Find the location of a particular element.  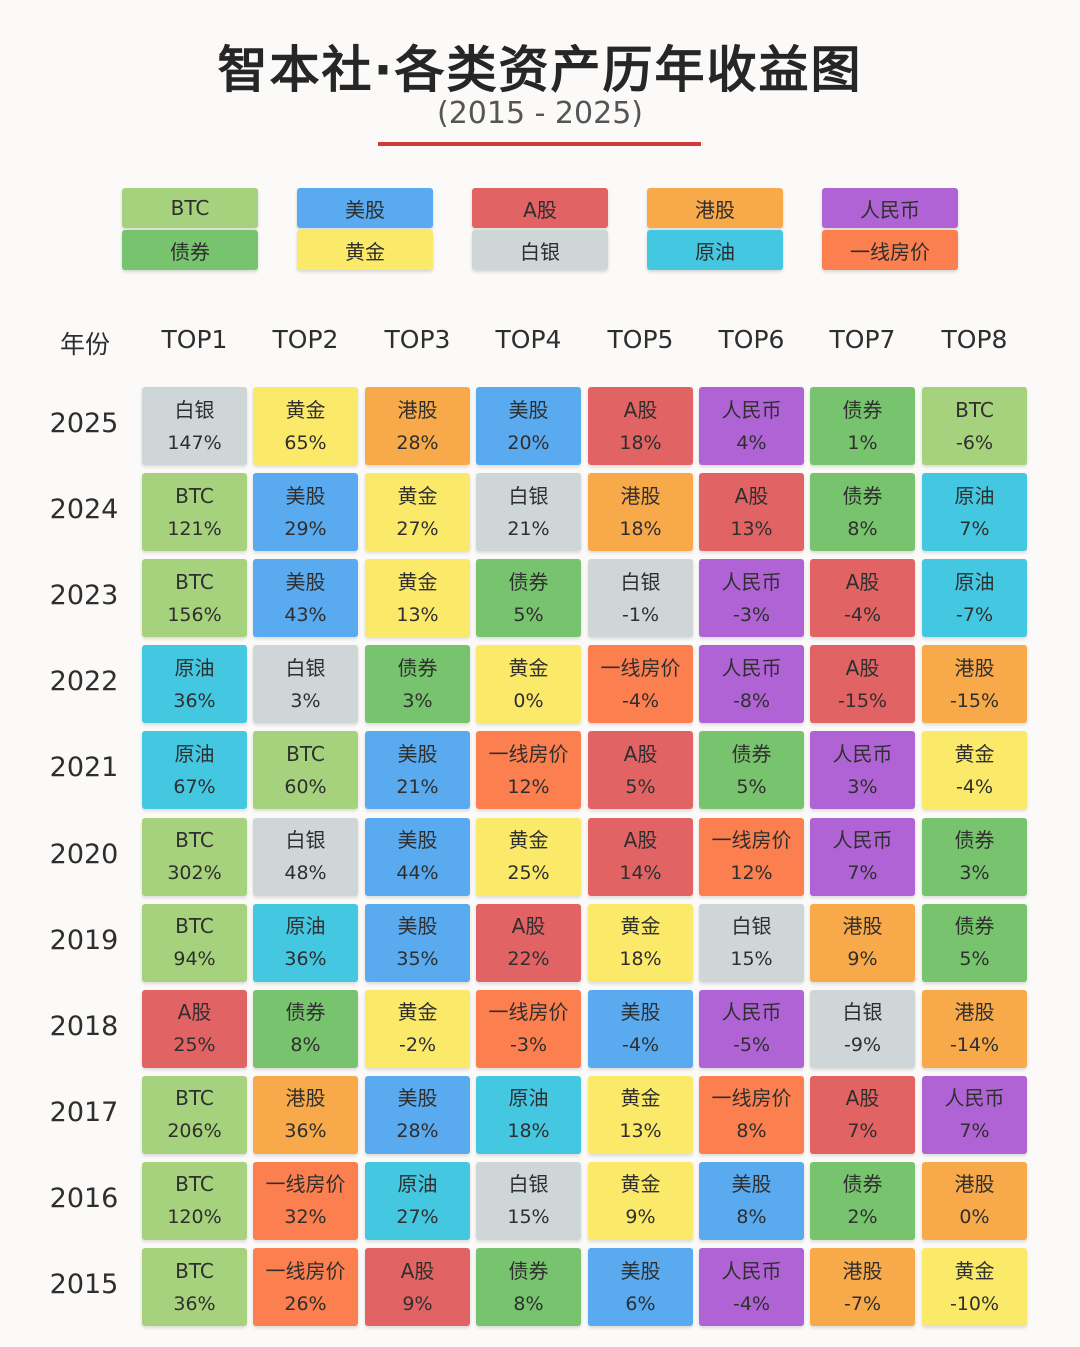

return-cell: 黄金 13% is located at coordinates (640, 1114).